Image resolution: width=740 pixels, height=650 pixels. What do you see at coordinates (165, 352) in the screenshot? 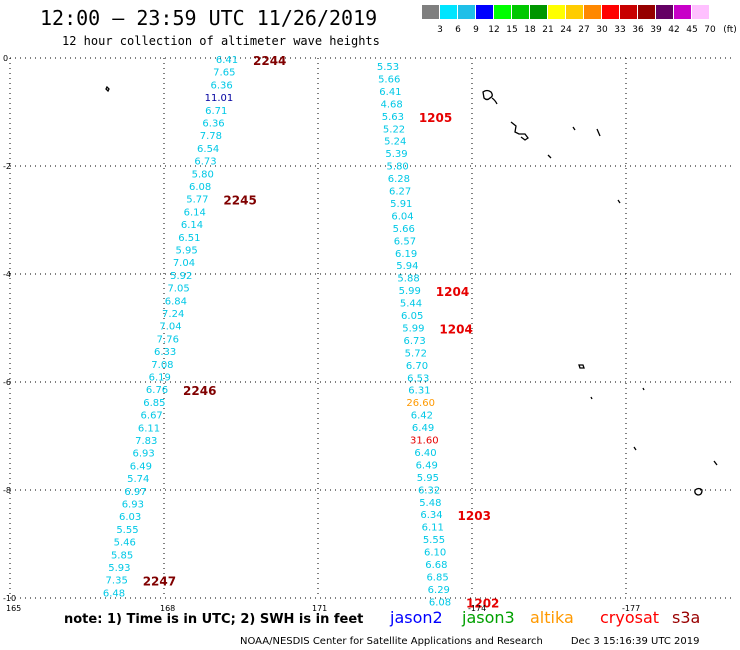
I see `wave-height-value: 6.33` at bounding box center [165, 352].